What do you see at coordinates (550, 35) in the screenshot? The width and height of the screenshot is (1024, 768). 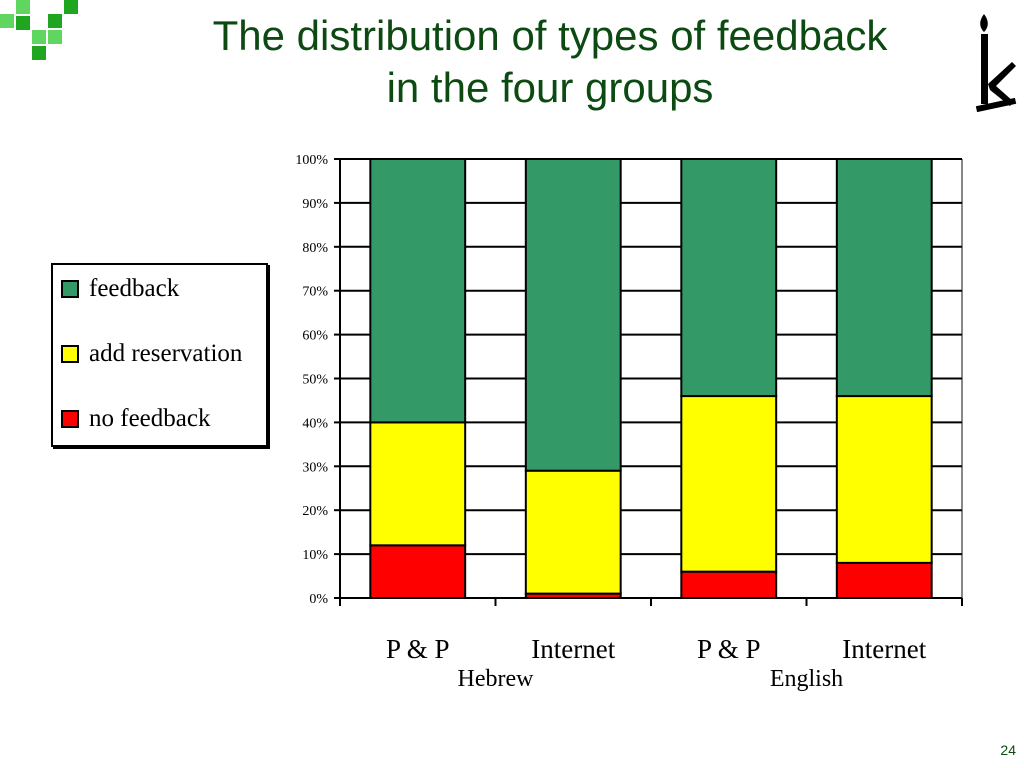 I see `title-line-1: The distribution of types of feedback` at bounding box center [550, 35].